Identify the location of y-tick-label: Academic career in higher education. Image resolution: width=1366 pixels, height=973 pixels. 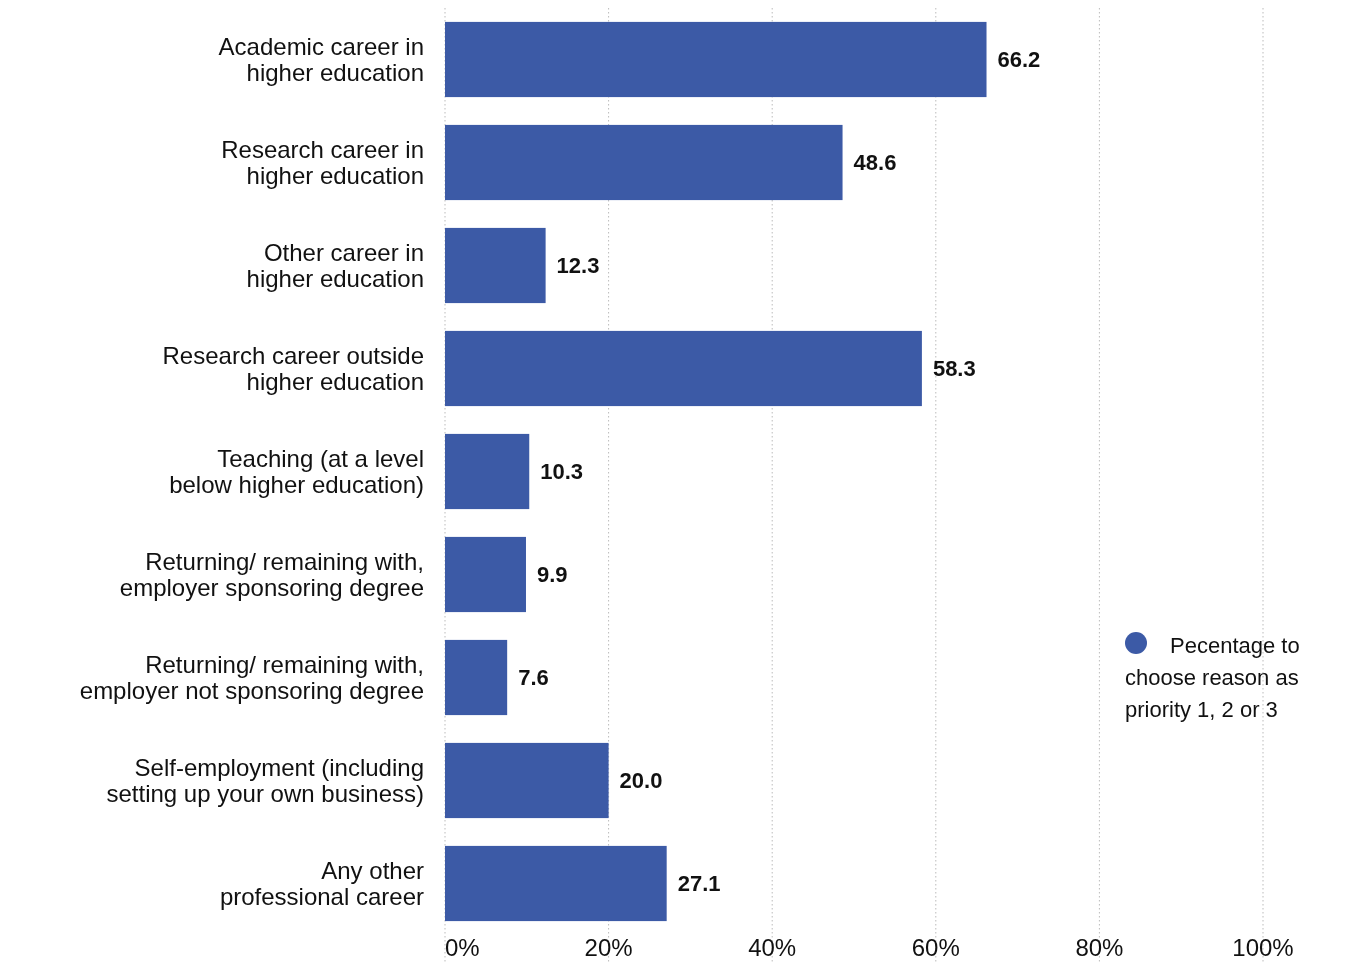
(321, 59).